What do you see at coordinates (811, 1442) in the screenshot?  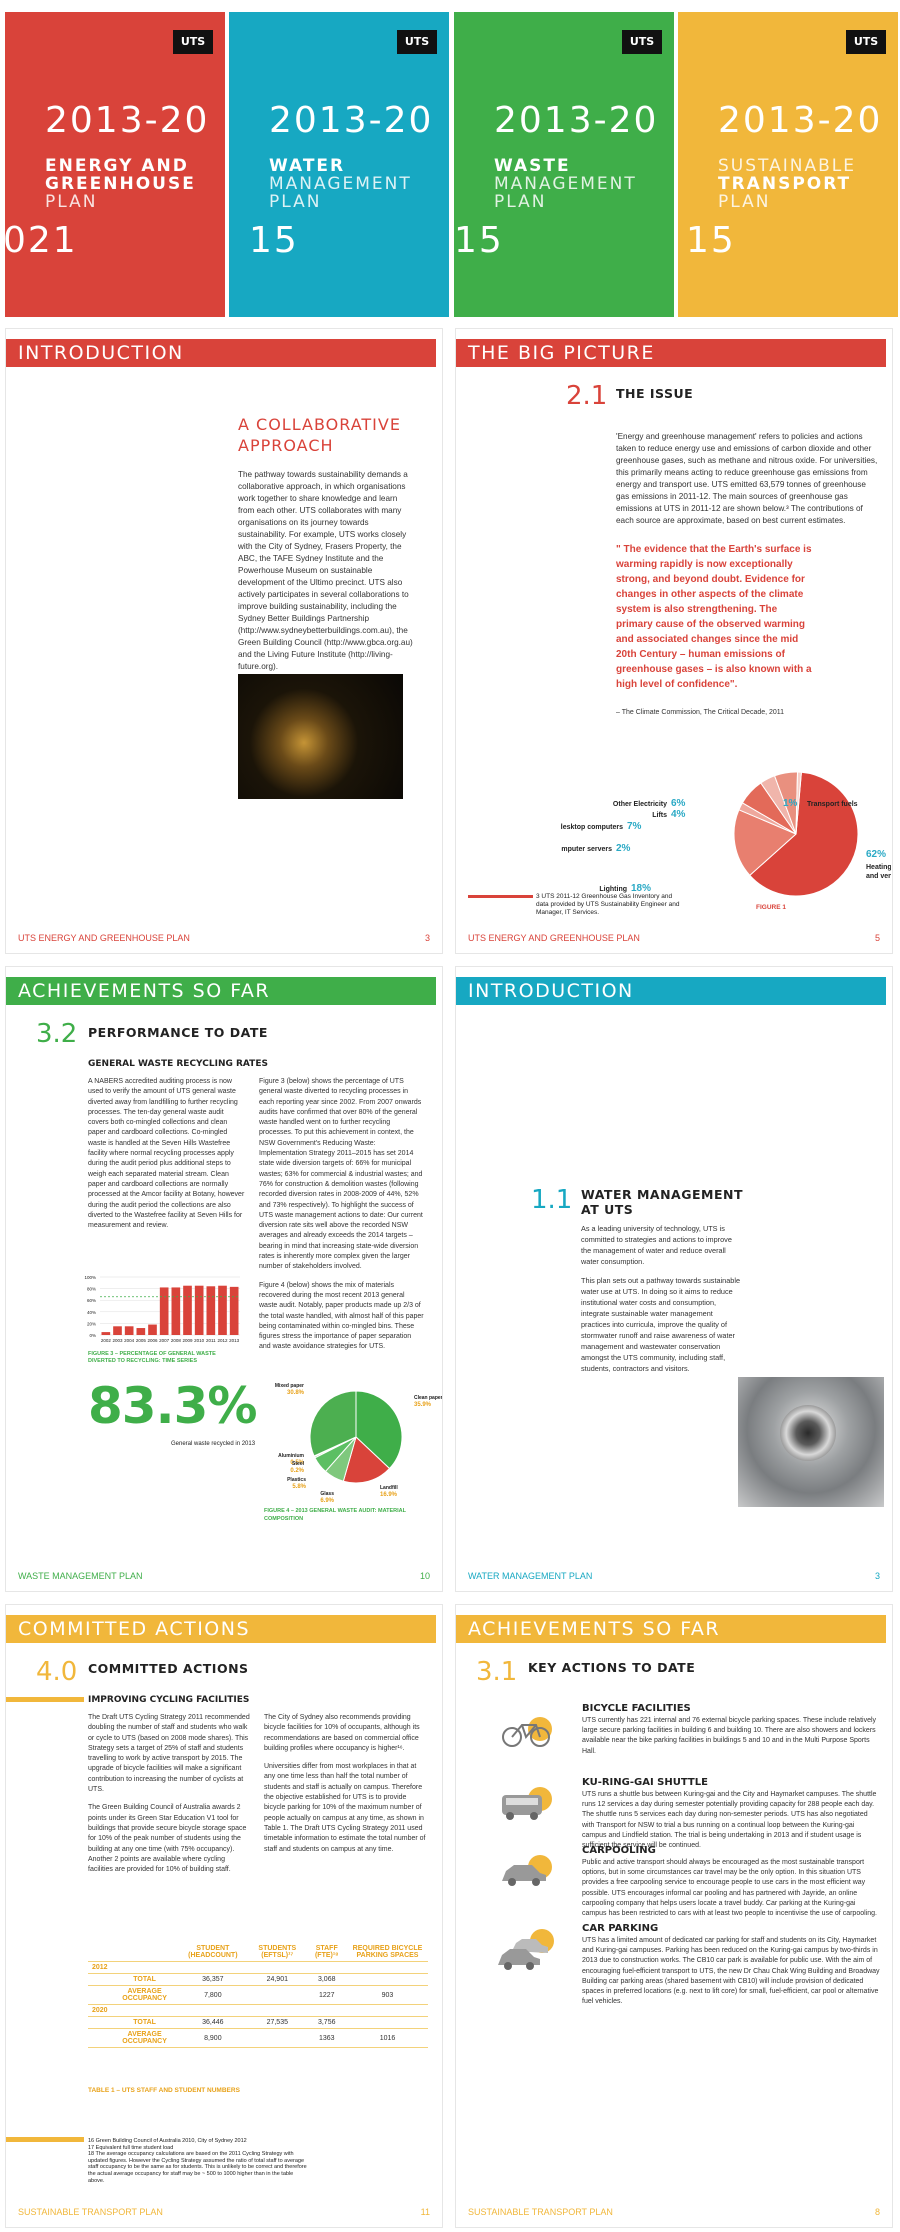 I see `sink-drain-photo` at bounding box center [811, 1442].